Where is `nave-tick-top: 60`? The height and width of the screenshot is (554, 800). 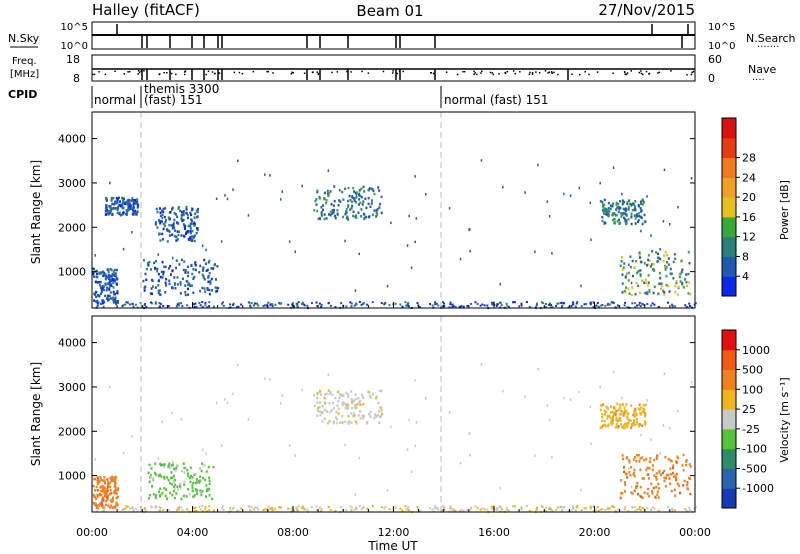
nave-tick-top: 60 is located at coordinates (715, 59).